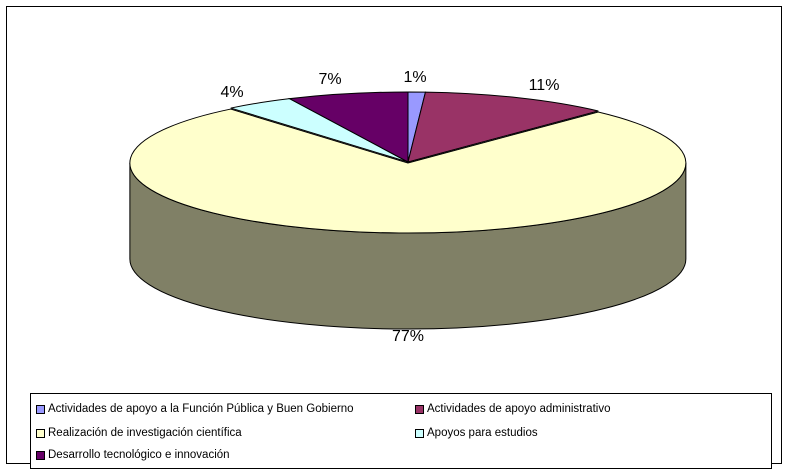  What do you see at coordinates (544, 85) in the screenshot?
I see `pie-label-1: 11%` at bounding box center [544, 85].